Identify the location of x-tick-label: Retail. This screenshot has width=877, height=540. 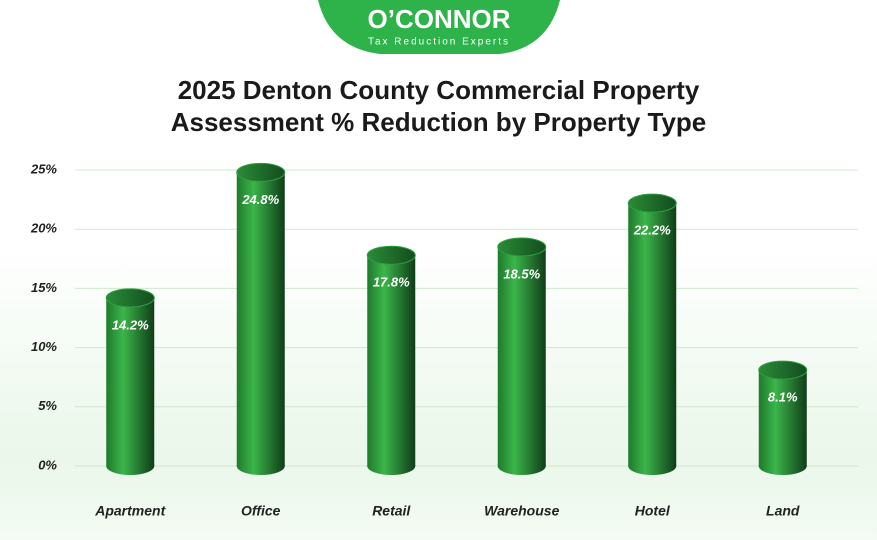
(391, 511).